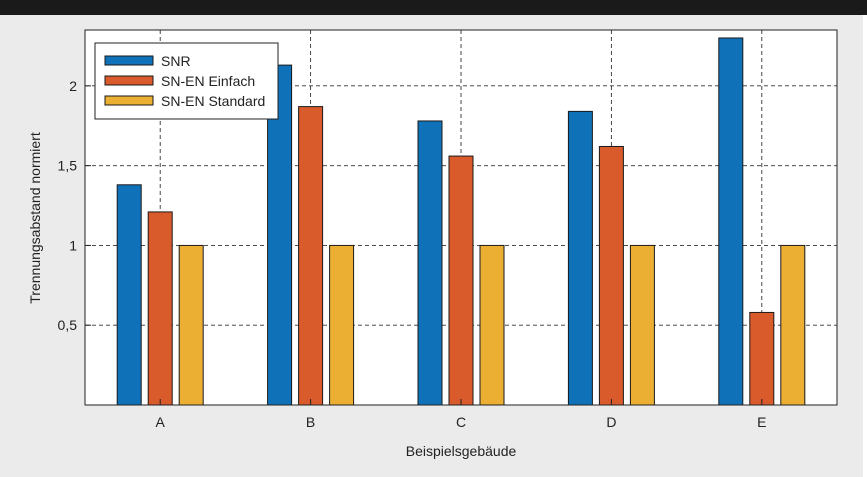 The height and width of the screenshot is (477, 867). Describe the element at coordinates (611, 422) in the screenshot. I see `x-tick-label: D` at that location.